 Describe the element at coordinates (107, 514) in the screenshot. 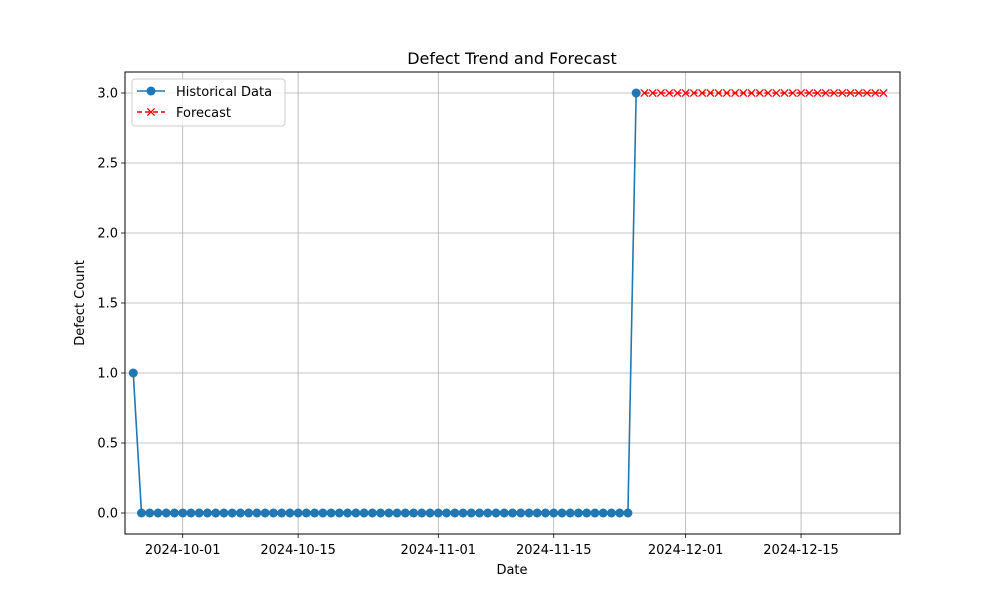

I see `y-tick-label: 0.0` at that location.